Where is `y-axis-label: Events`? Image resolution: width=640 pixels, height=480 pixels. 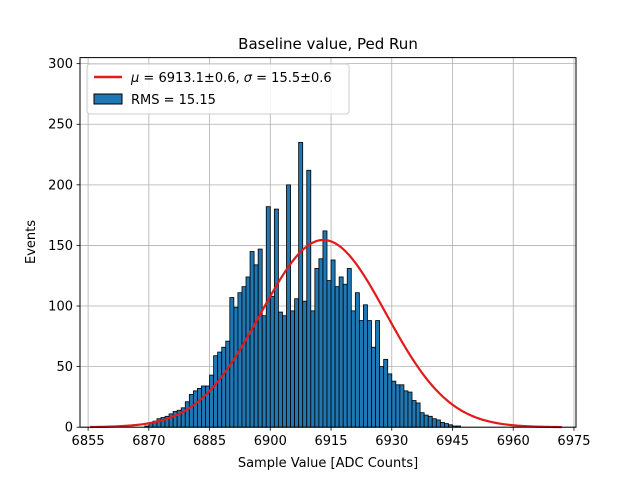
y-axis-label: Events is located at coordinates (31, 242).